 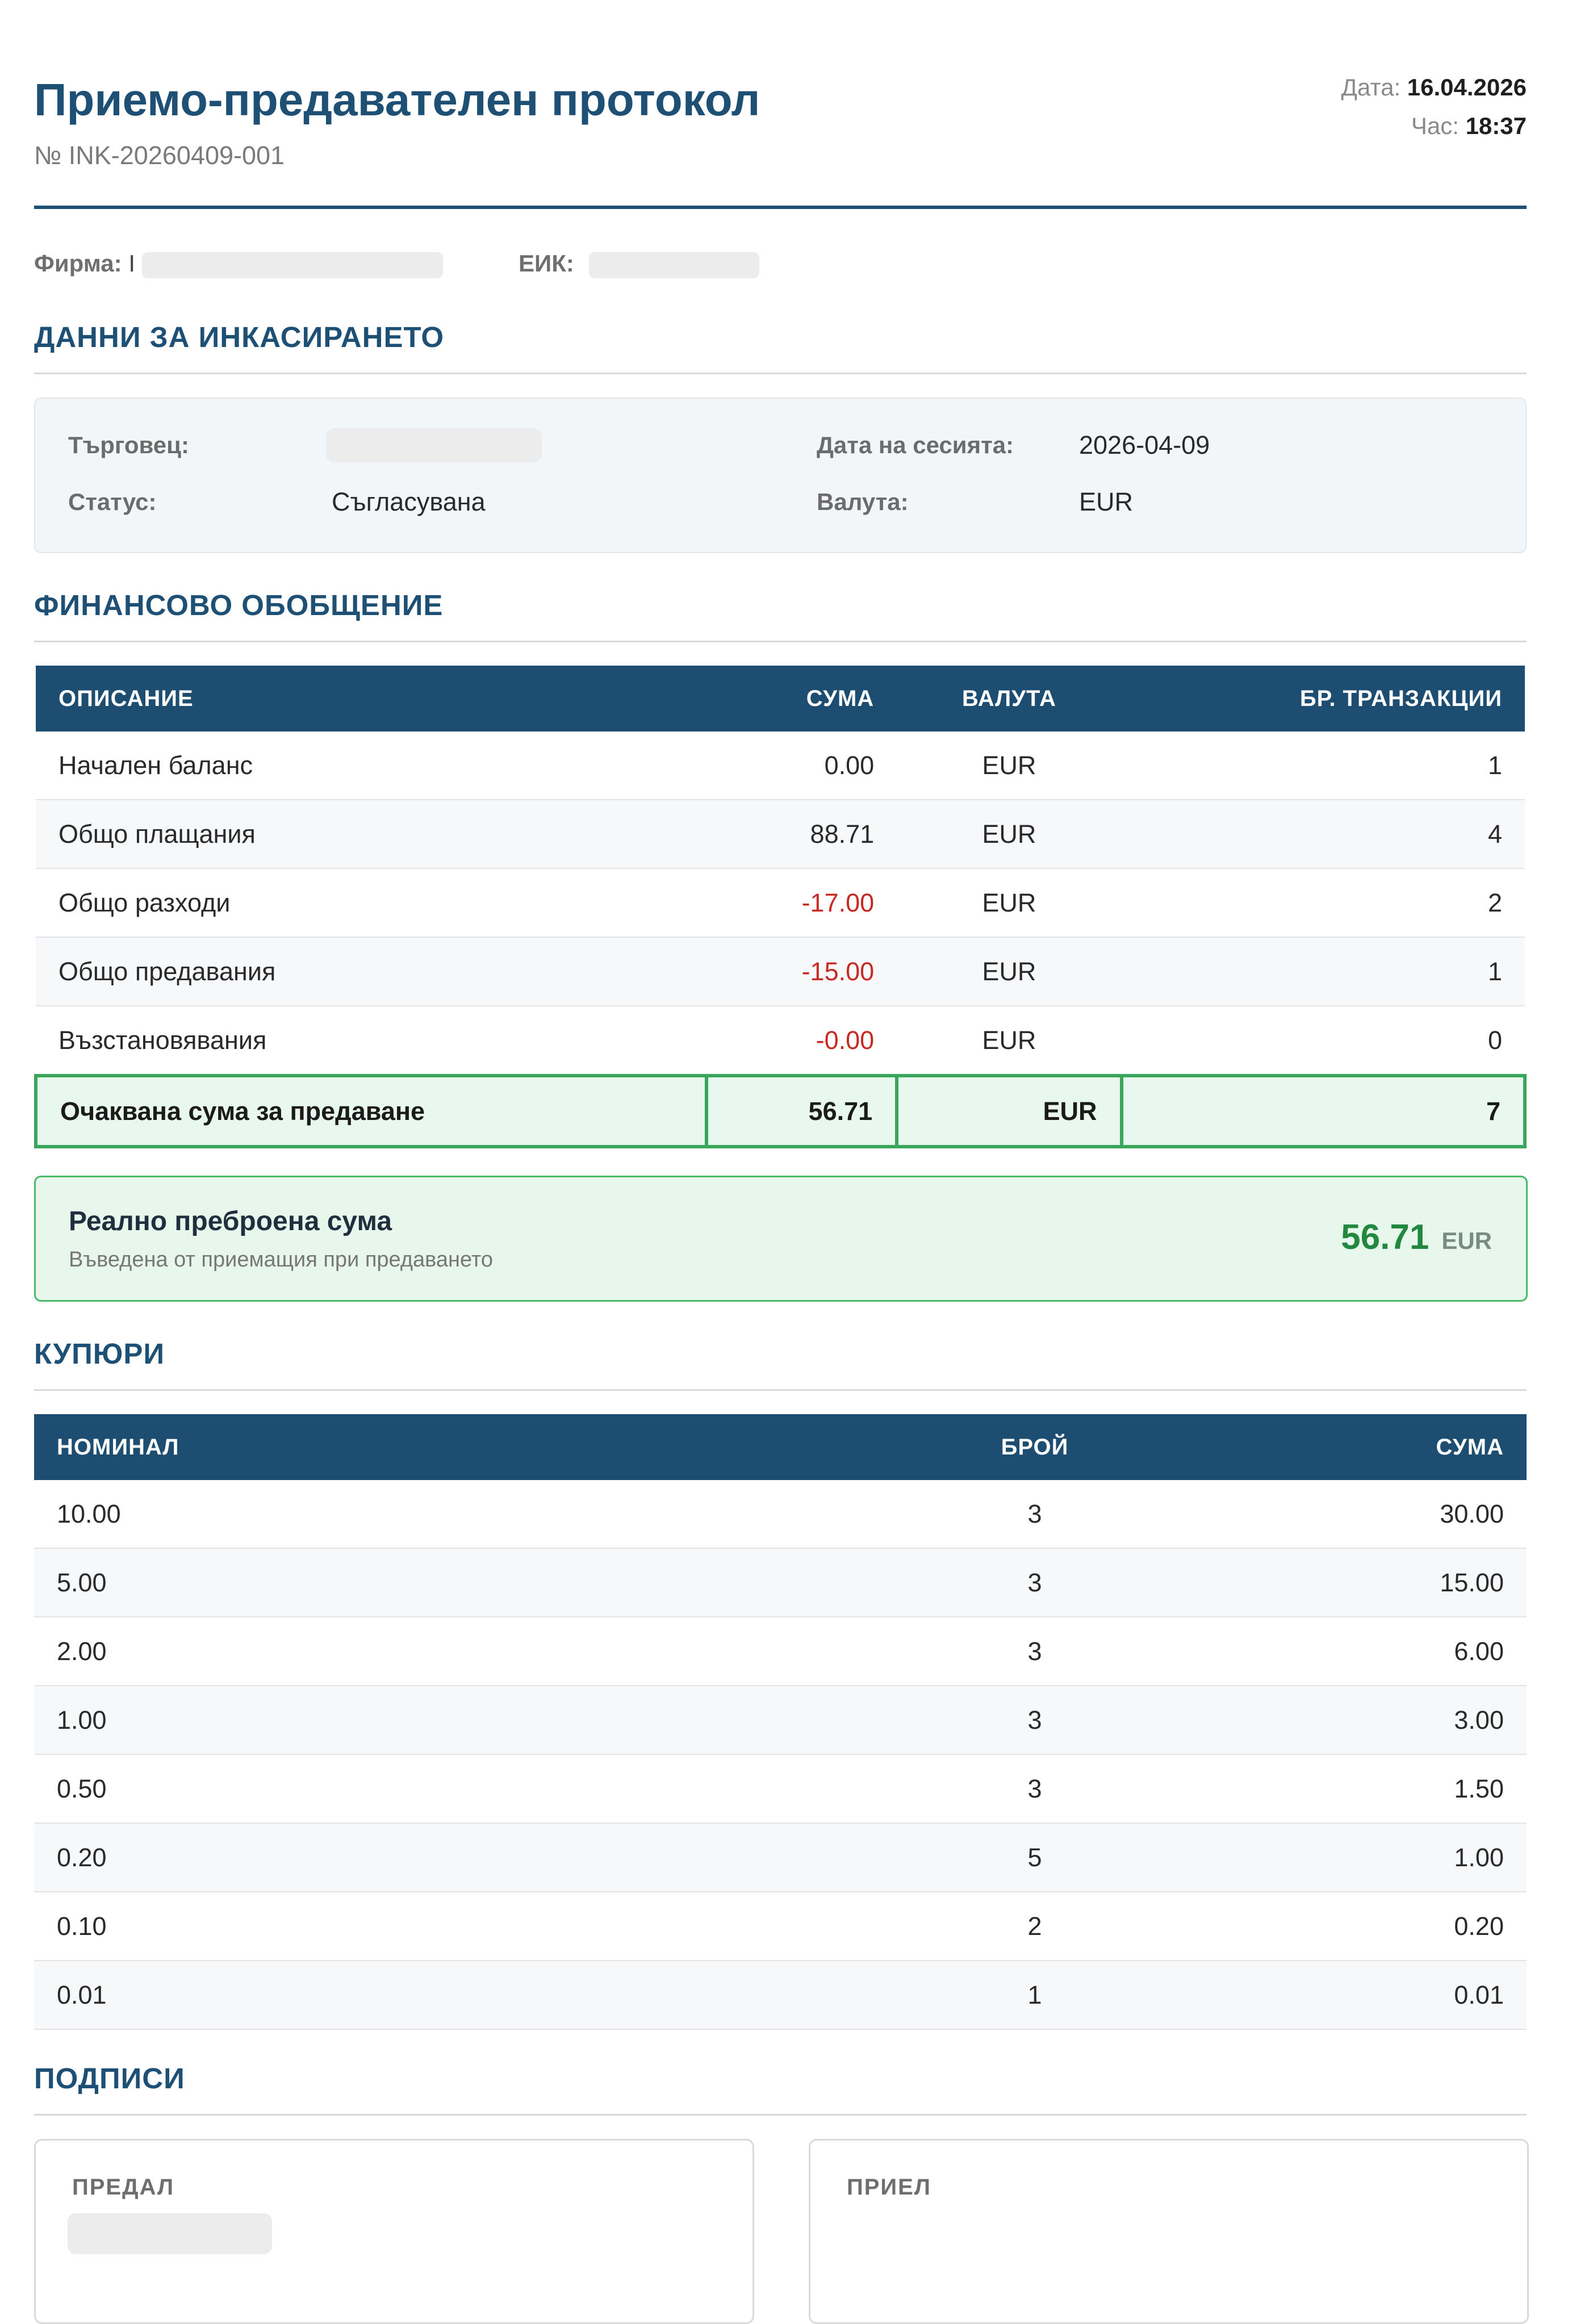 I want to click on table-row: Начален баланс 0.00 EUR 1, so click(x=780, y=766).